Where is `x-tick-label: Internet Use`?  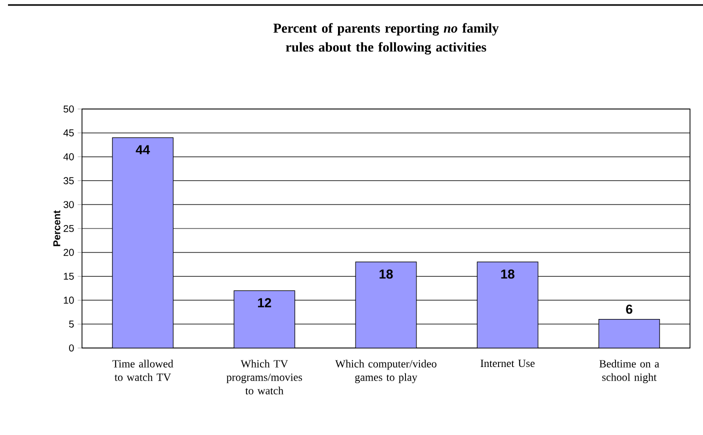 x-tick-label: Internet Use is located at coordinates (507, 364).